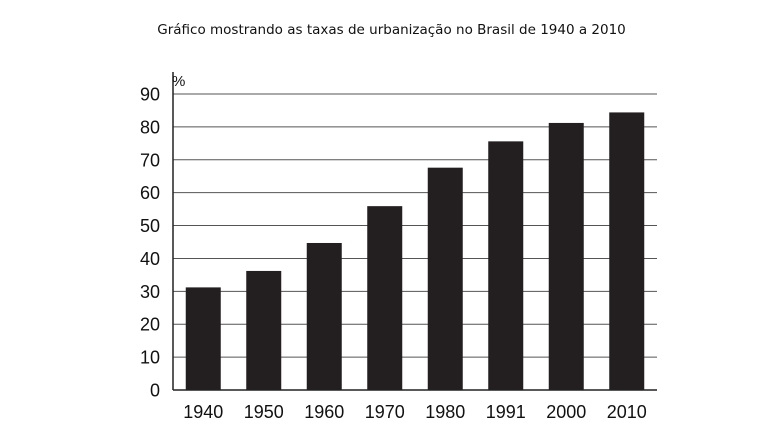 Image resolution: width=783 pixels, height=442 pixels. I want to click on x-tick-label: 2010, so click(627, 412).